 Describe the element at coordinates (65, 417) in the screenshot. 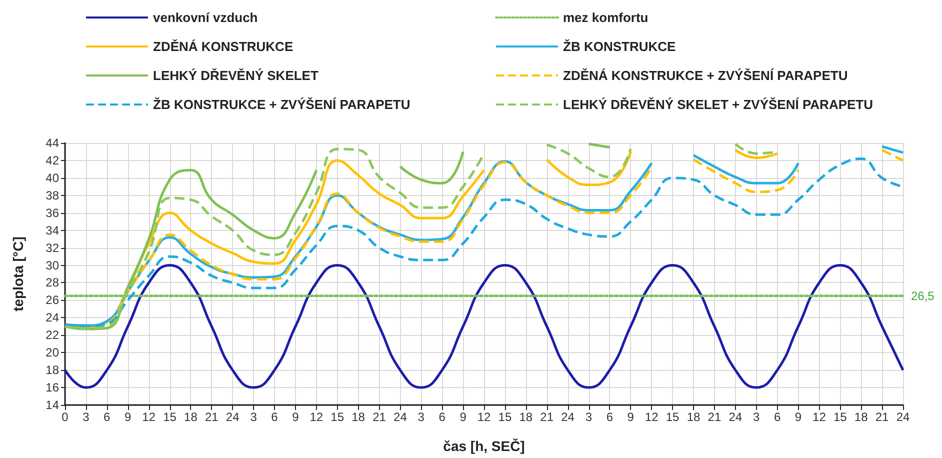

I see `x-tick-label: 0` at that location.